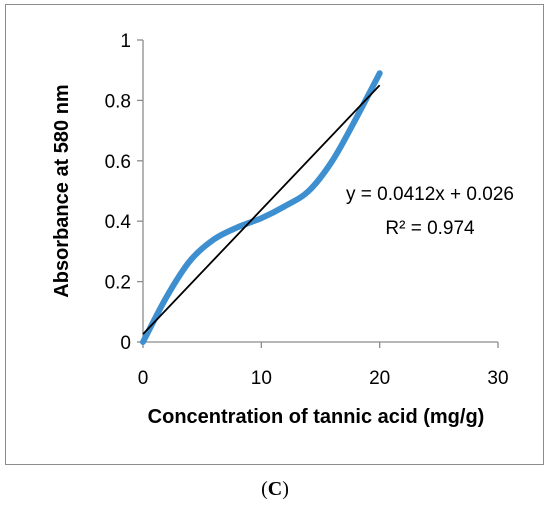  I want to click on y-axis-title: Absorbance at 580 nm, so click(62, 190).